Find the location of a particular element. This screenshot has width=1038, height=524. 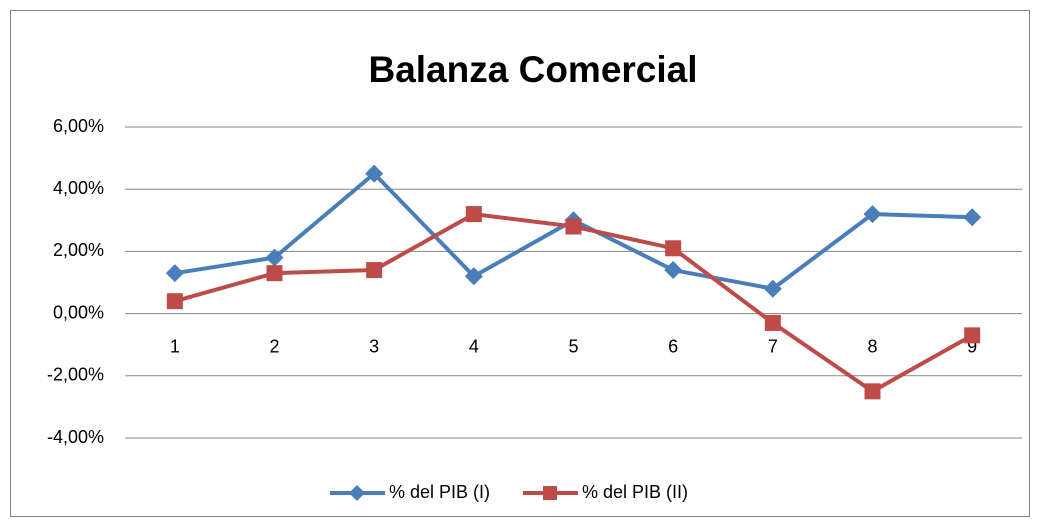

x-tick-label: 7 is located at coordinates (773, 346).